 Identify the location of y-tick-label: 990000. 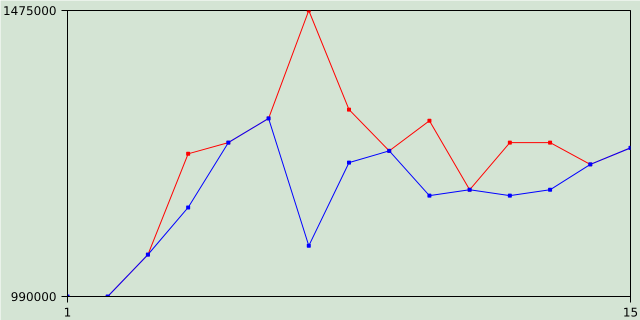
(33, 297).